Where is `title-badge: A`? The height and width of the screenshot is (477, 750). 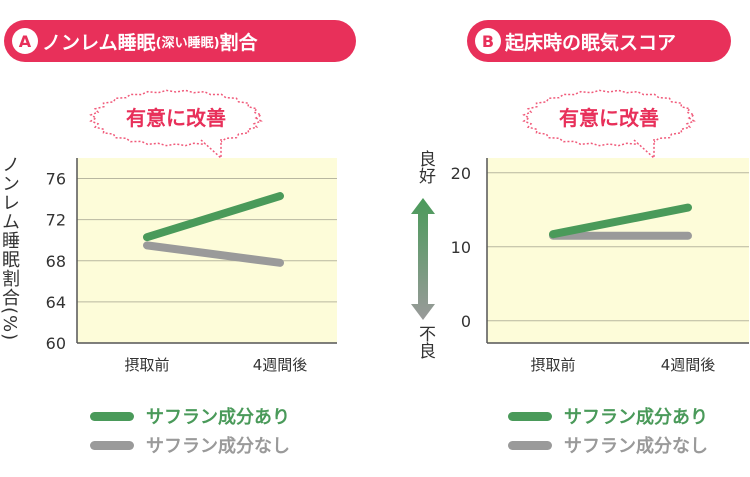 title-badge: A is located at coordinates (25, 41).